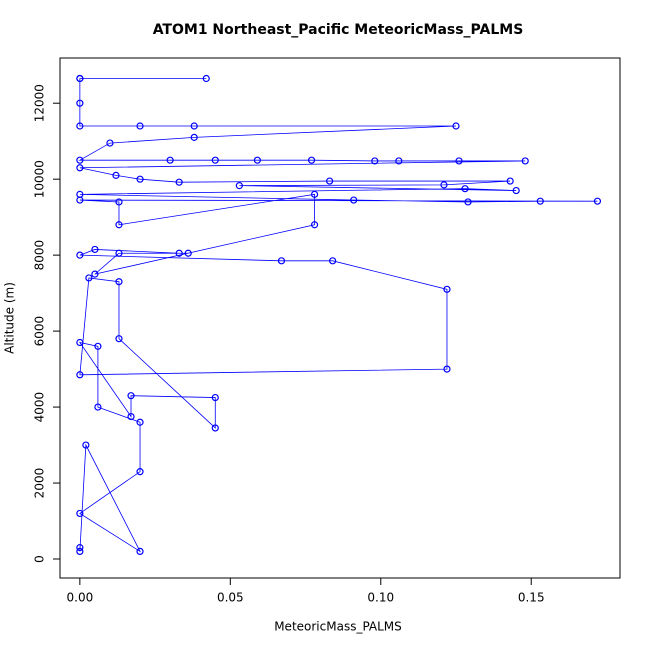 This screenshot has width=650, height=650. I want to click on x-axis-label: MeteoricMass_PALMS, so click(338, 627).